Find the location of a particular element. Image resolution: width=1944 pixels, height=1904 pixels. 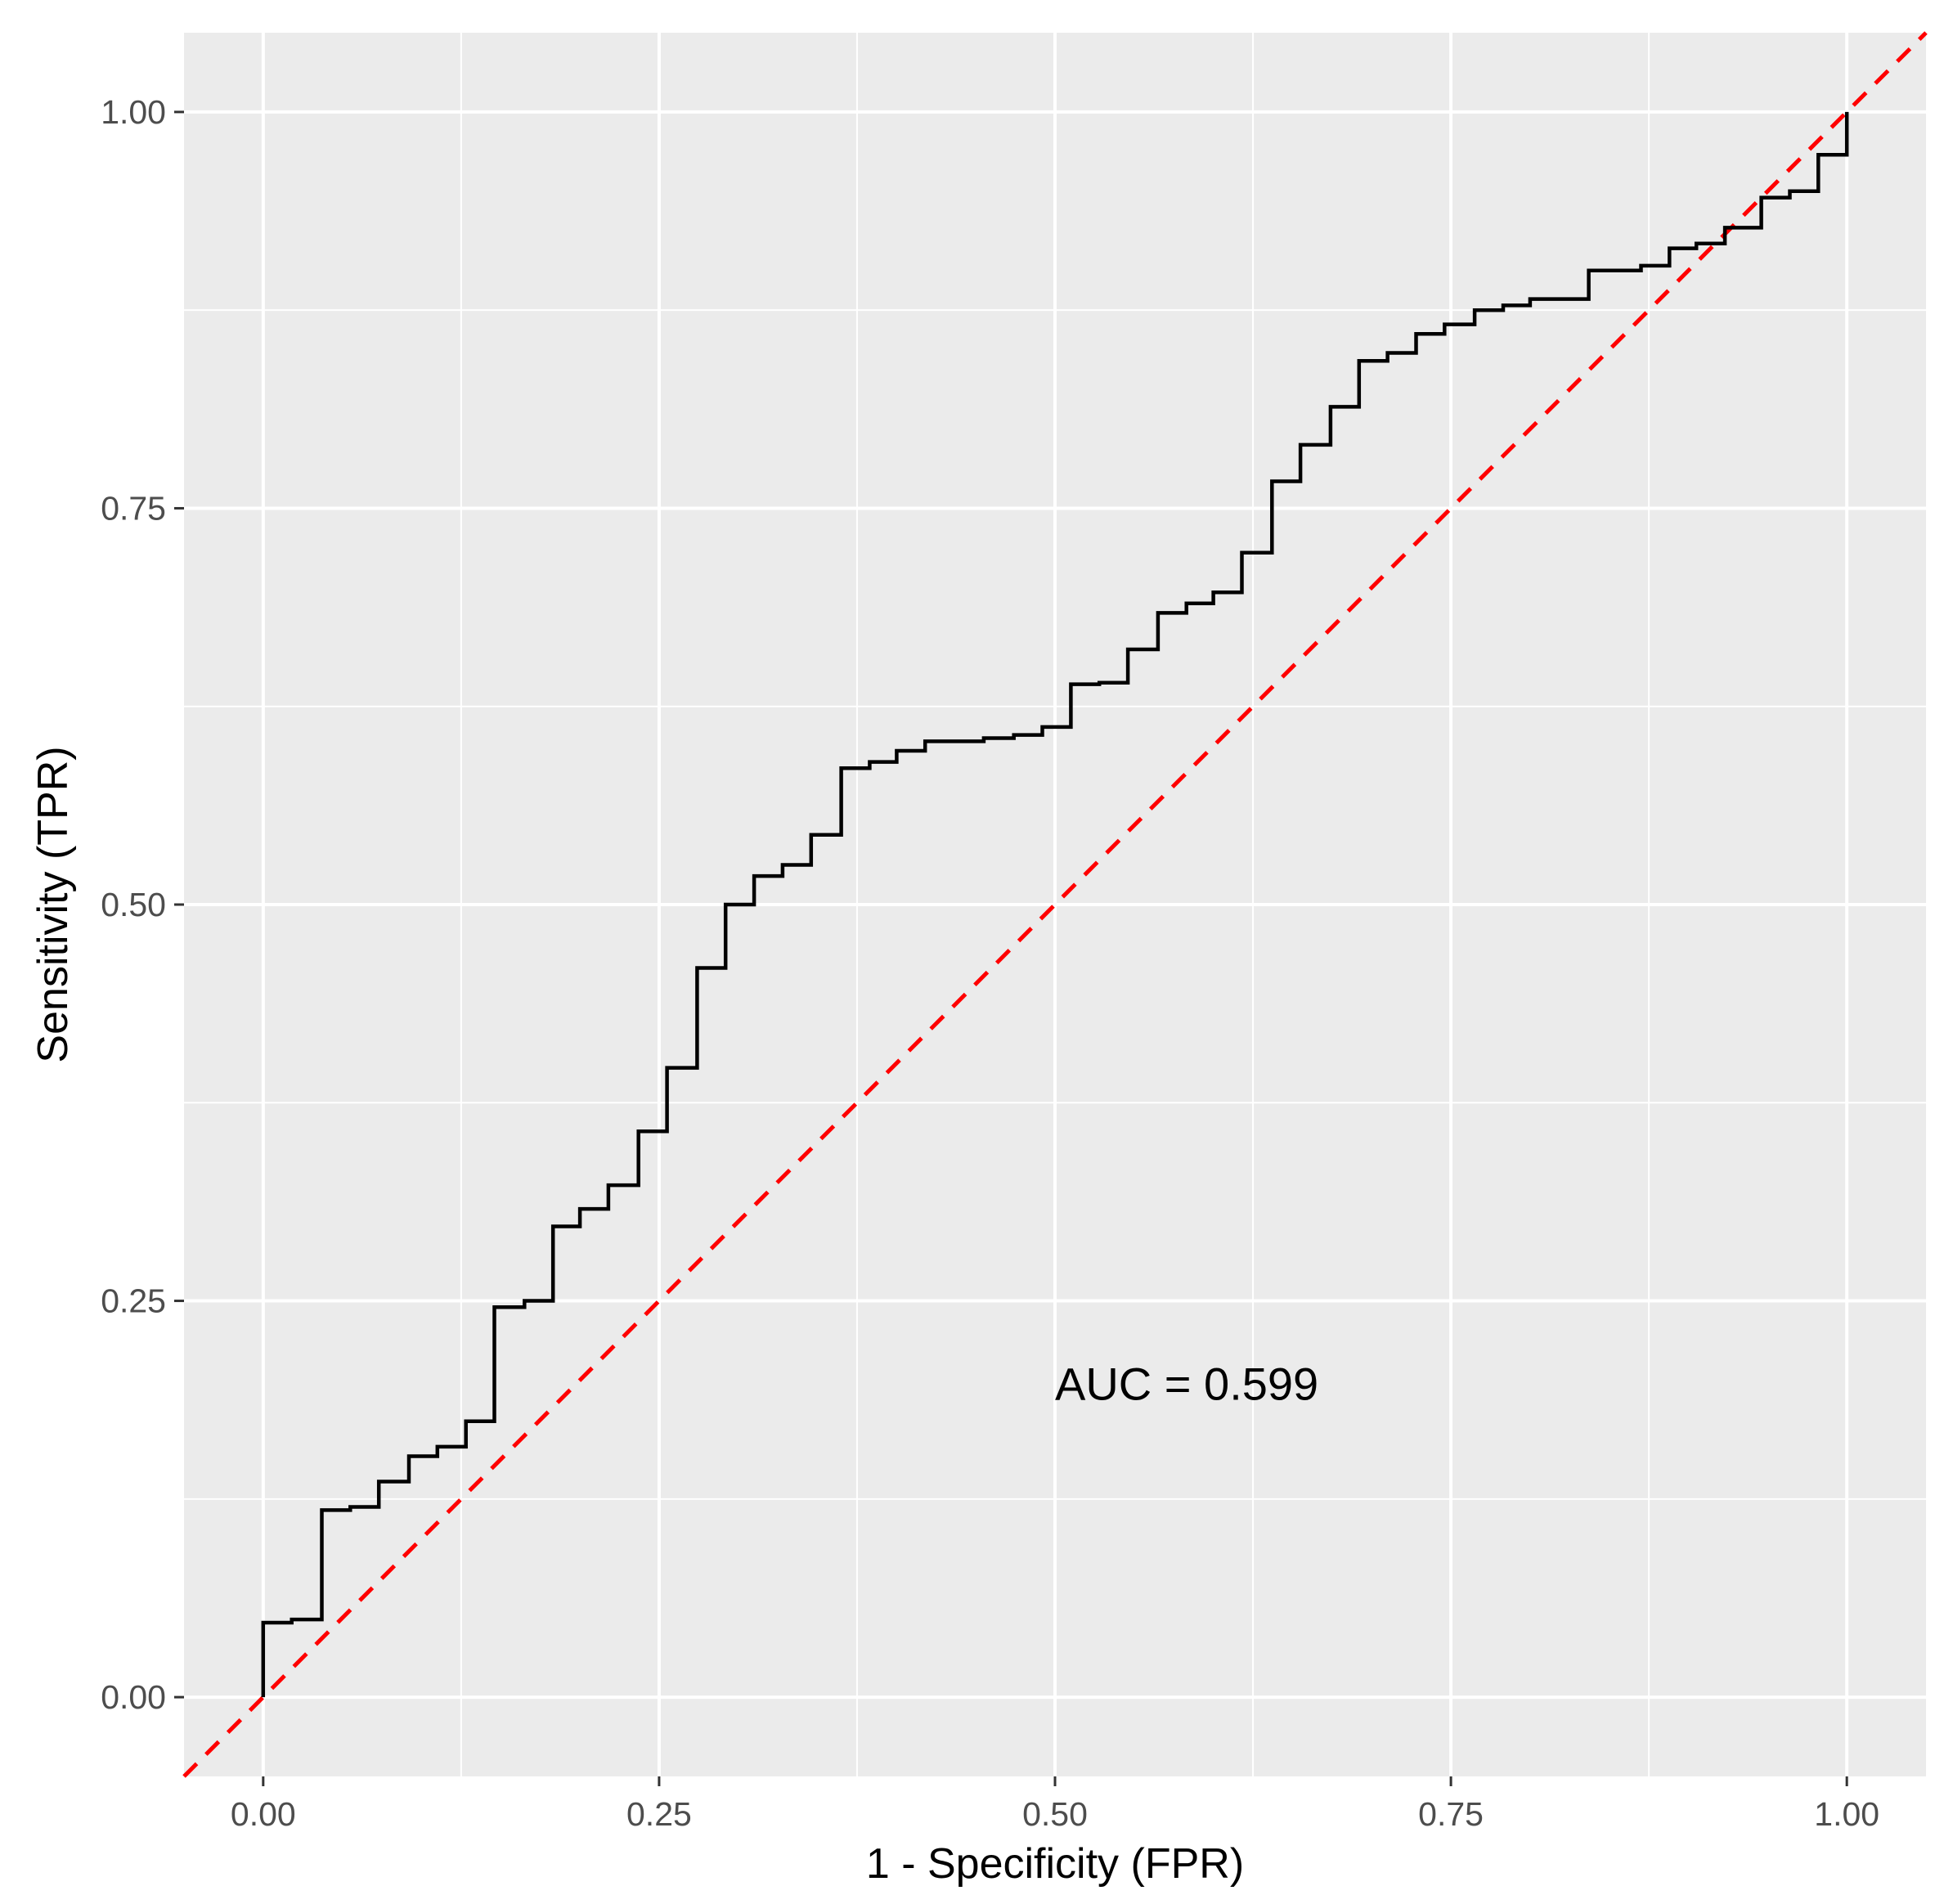

y-tick-label: 0.75 is located at coordinates (133, 508).